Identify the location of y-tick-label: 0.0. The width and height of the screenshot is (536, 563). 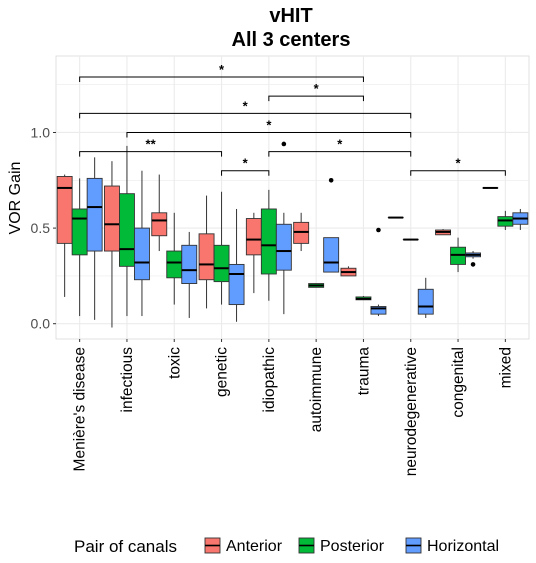
(41, 324).